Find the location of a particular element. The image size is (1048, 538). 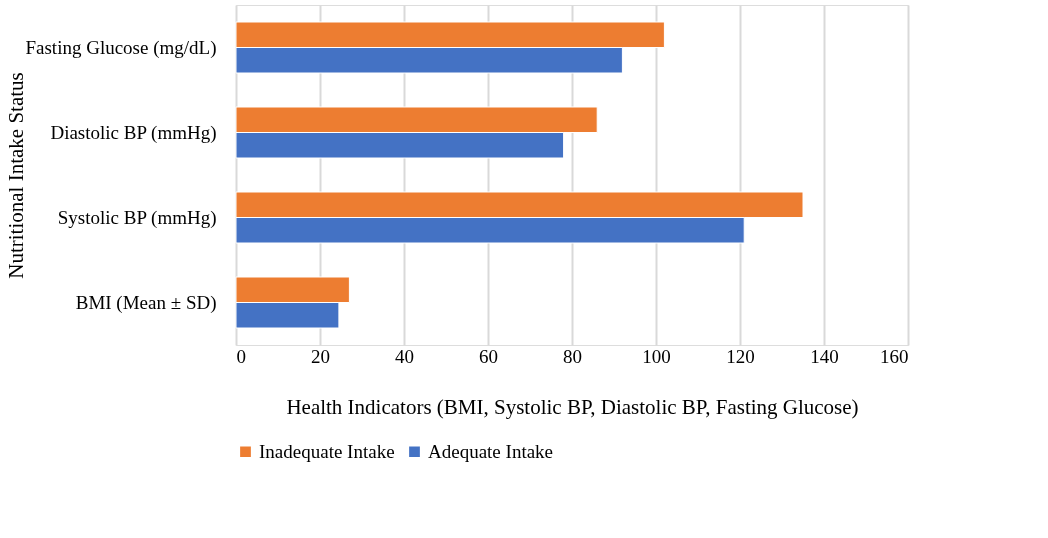

y-tick-label: Systolic BP (mmHg) is located at coordinates (137, 217).